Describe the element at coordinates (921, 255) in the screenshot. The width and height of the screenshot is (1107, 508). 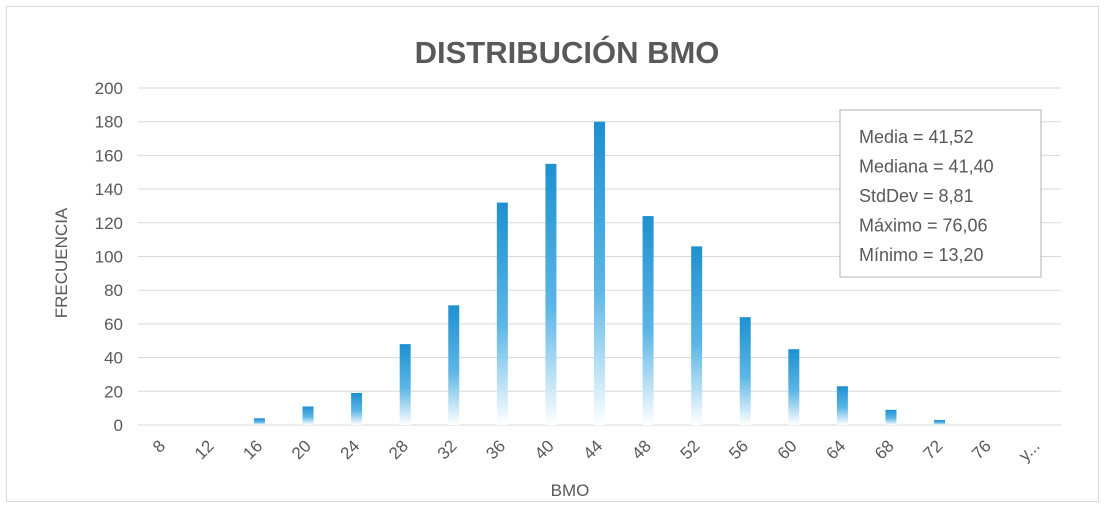
I see `stats-line: Mínimo = 13,20` at that location.